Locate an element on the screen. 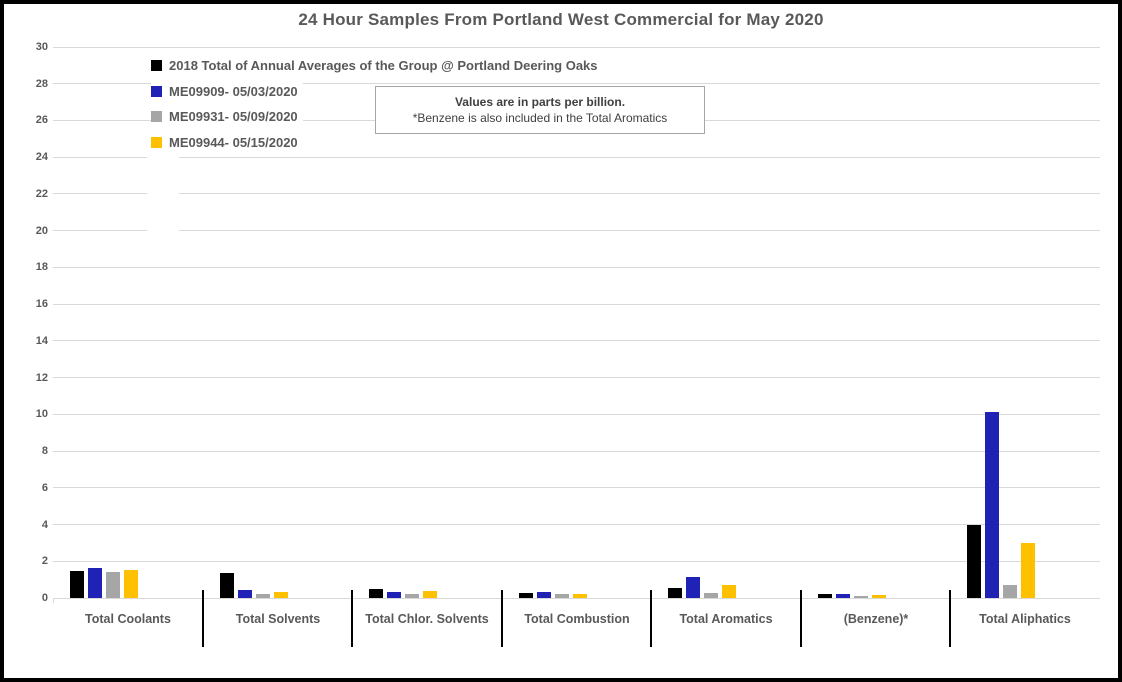 The height and width of the screenshot is (682, 1122). x-axis-category-label: Total Chlor. Solvents is located at coordinates (427, 619).